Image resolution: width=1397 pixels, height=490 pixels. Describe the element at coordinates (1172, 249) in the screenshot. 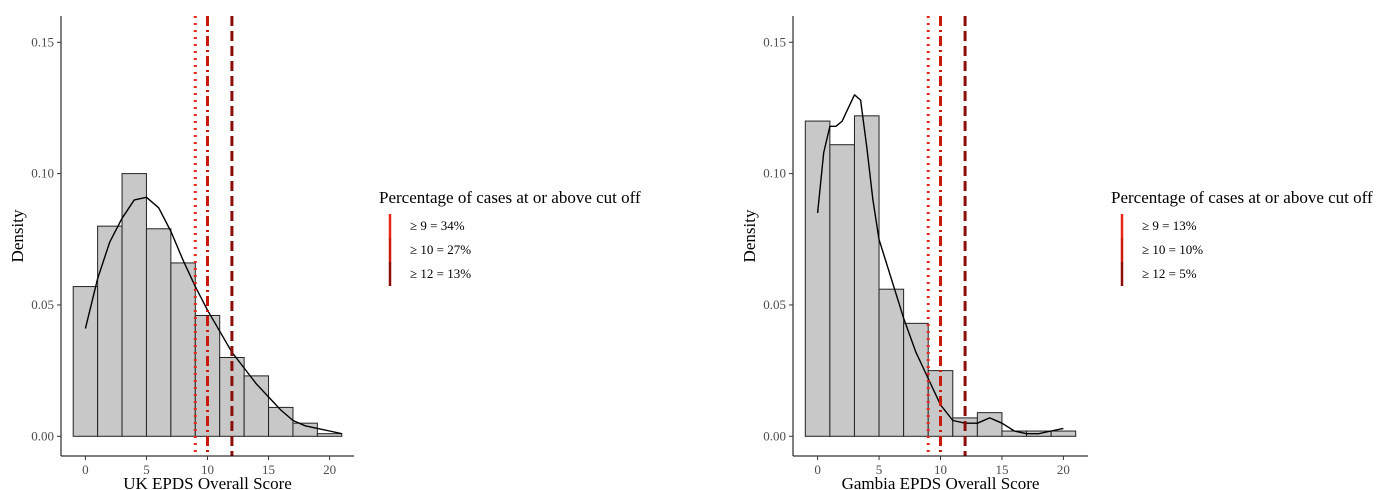

I see `legend-entry: ≥ 10 = 10%` at that location.